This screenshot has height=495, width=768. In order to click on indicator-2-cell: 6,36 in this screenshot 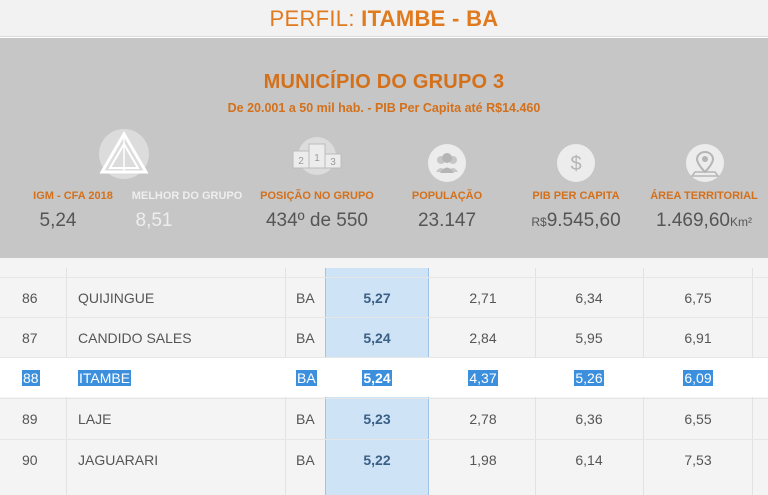, I will do `click(589, 419)`.